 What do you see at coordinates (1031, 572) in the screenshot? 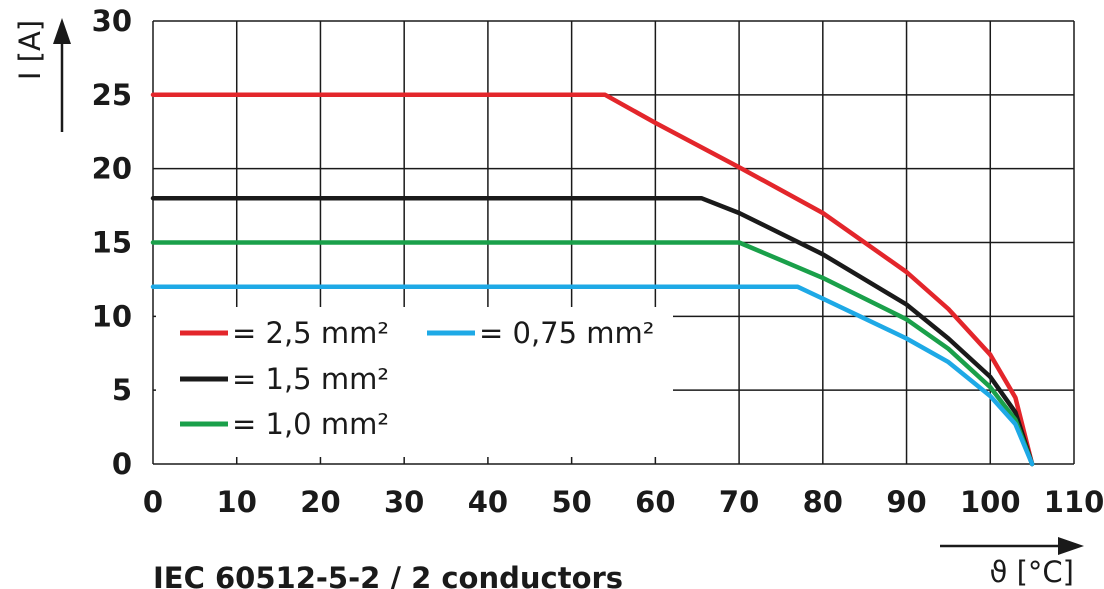
I see `x-axis-label: ϑ [°C]` at bounding box center [1031, 572].